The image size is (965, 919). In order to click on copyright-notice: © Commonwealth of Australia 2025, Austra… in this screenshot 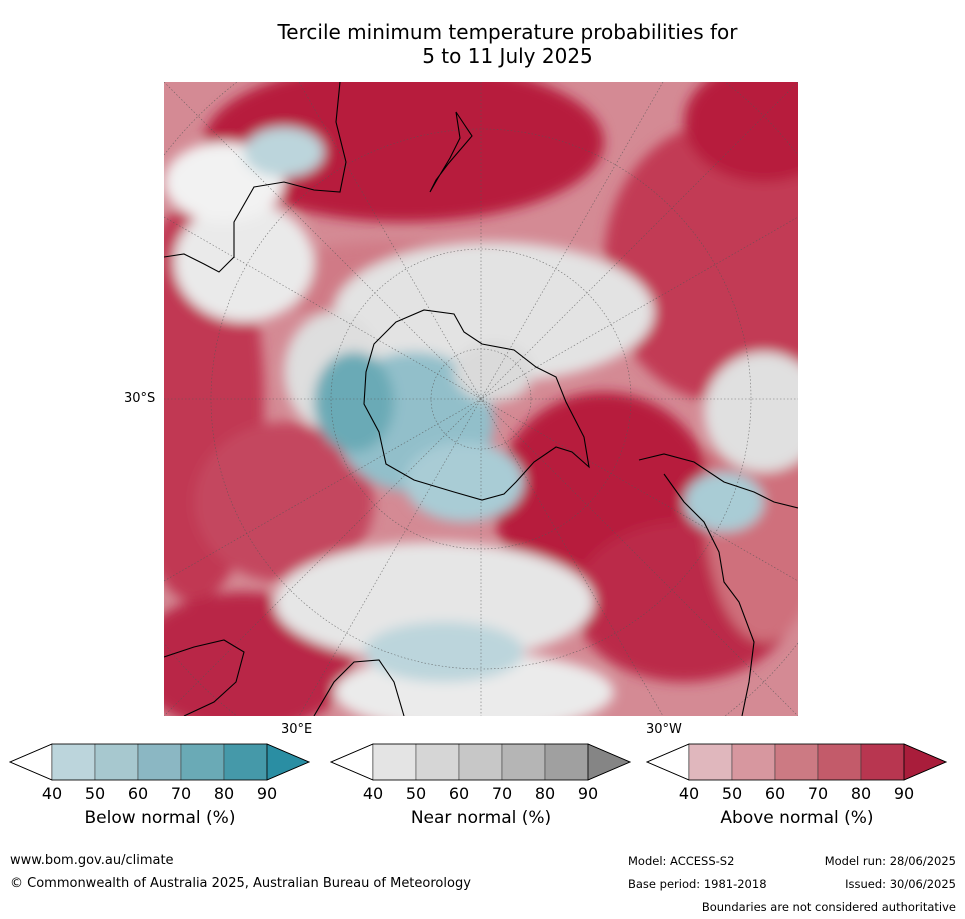, I will do `click(240, 883)`.